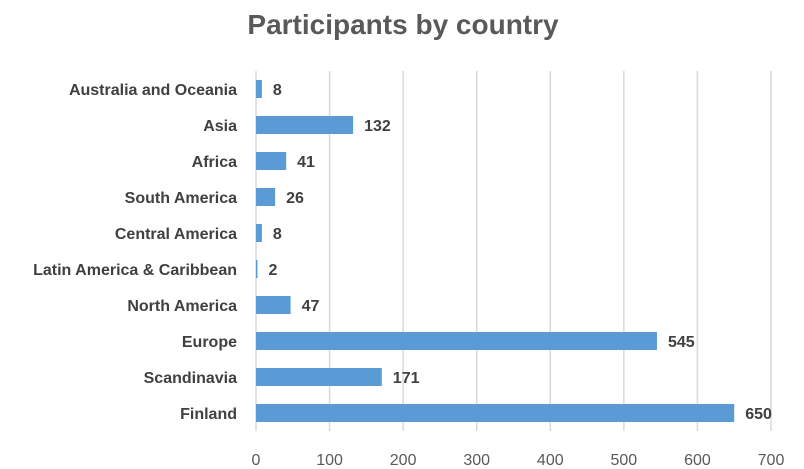 Image resolution: width=804 pixels, height=469 pixels. Describe the element at coordinates (182, 306) in the screenshot. I see `category-label: North America` at that location.